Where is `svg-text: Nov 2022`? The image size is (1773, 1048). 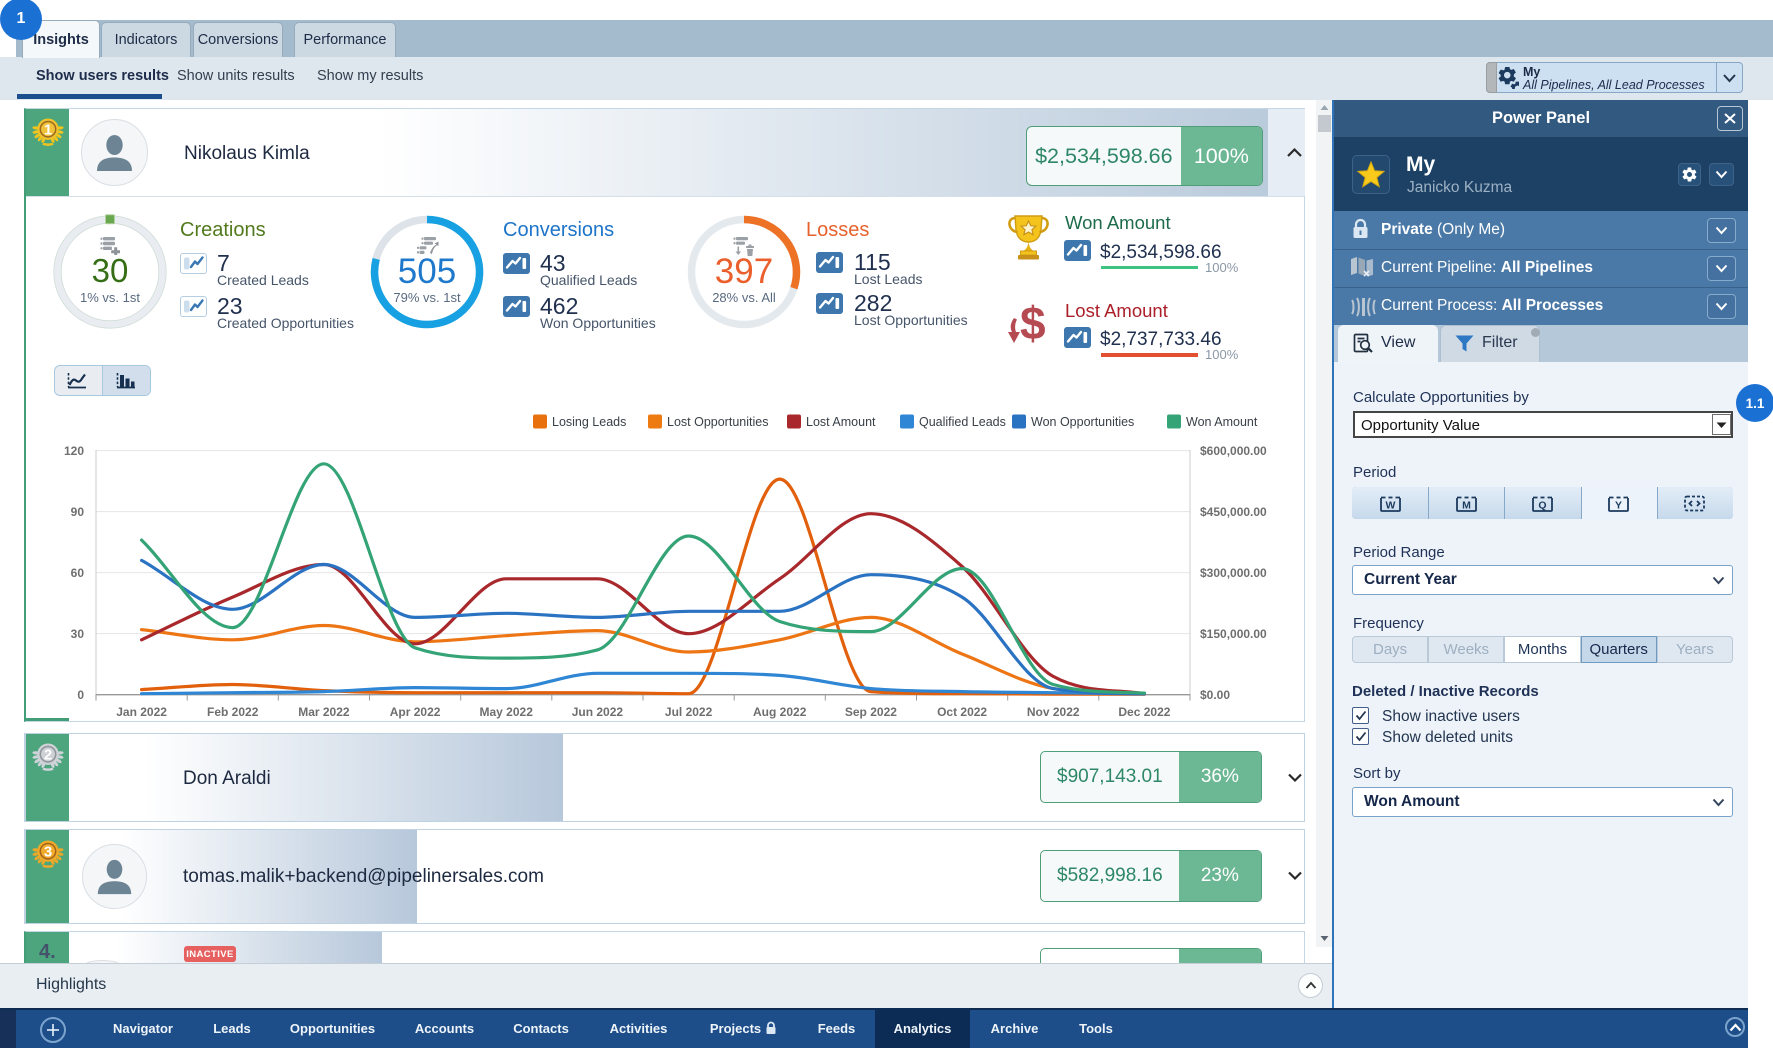 svg-text: Nov 2022 is located at coordinates (1053, 712).